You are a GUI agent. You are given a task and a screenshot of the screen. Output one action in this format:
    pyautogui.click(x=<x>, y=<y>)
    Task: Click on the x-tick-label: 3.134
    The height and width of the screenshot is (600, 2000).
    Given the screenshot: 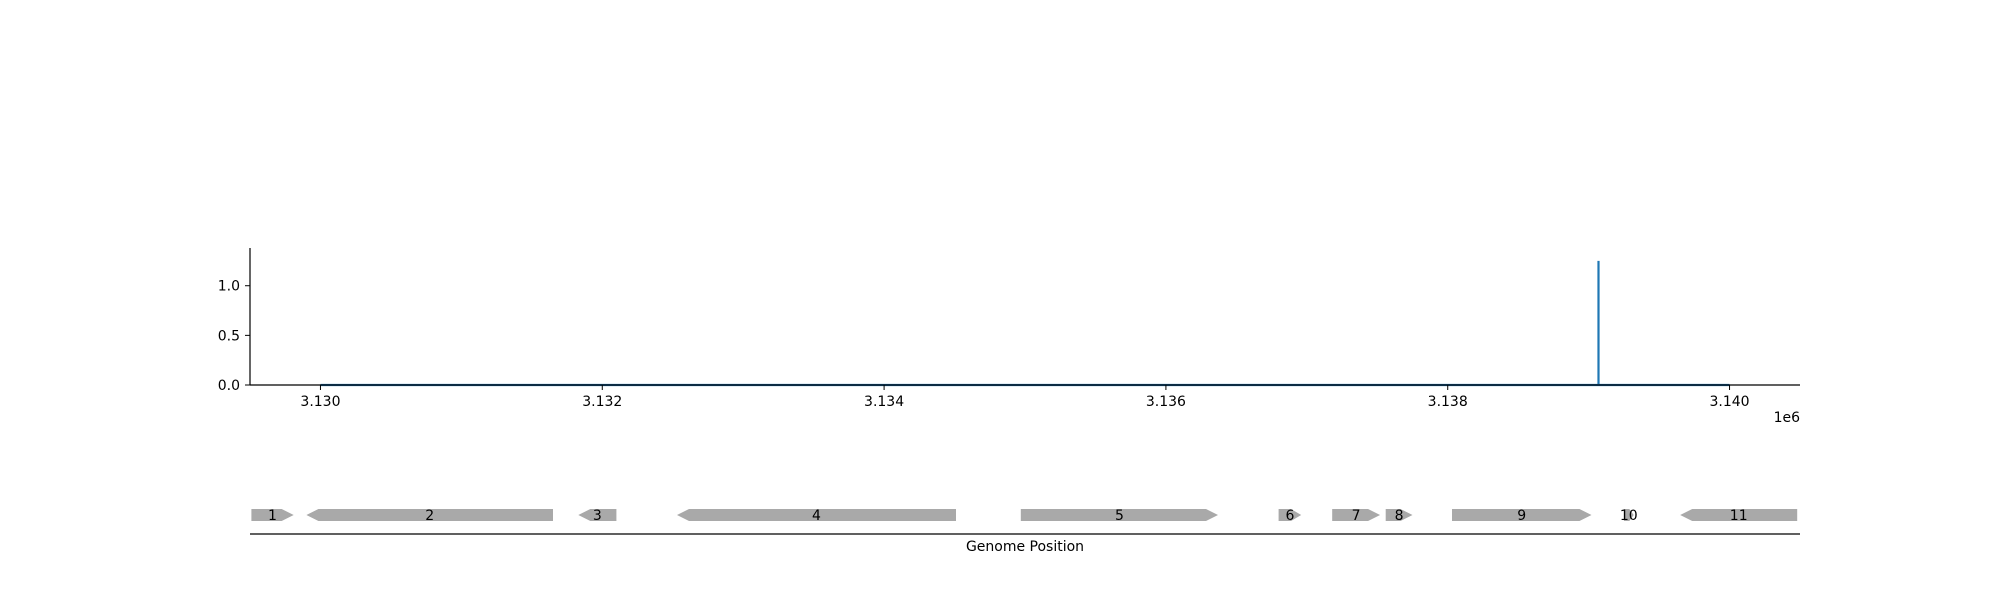 What is the action you would take?
    pyautogui.click(x=884, y=402)
    